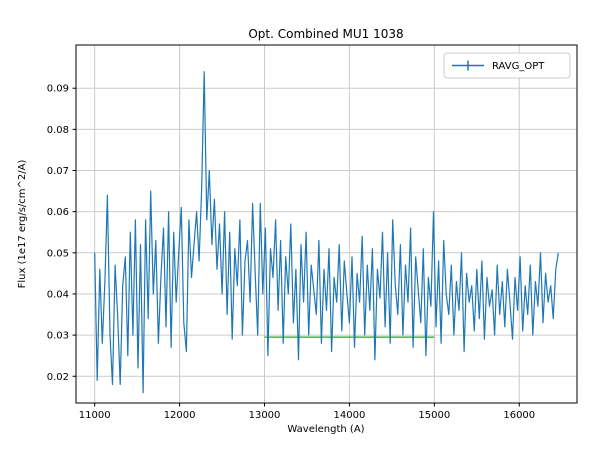  Describe the element at coordinates (518, 66) in the screenshot. I see `legend-entry-label: RAVG_OPT` at that location.